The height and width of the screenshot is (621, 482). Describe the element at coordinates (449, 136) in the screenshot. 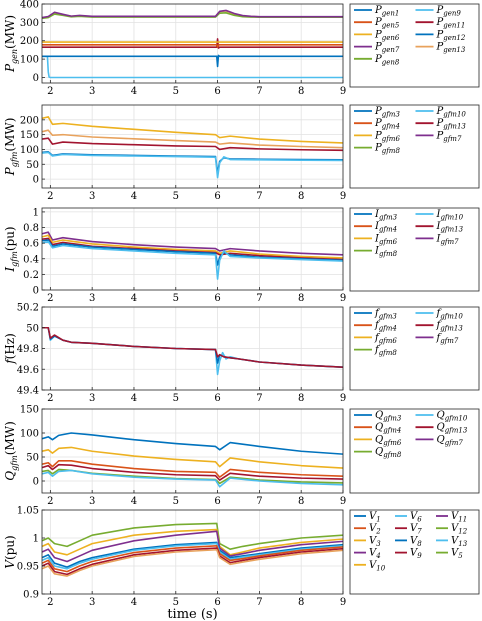

I see `legend-entry: Pgfm7` at that location.